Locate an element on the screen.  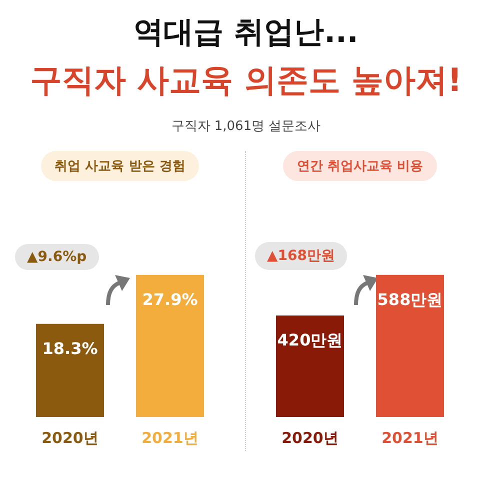
text: ▲9.6%p is located at coordinates (57, 257).